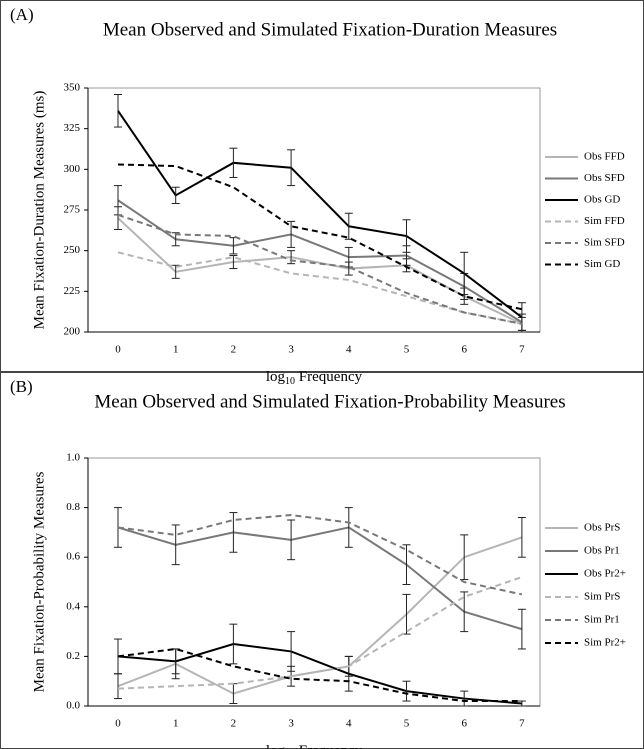  I want to click on legend-label: Obs Pr2+, so click(605, 574).